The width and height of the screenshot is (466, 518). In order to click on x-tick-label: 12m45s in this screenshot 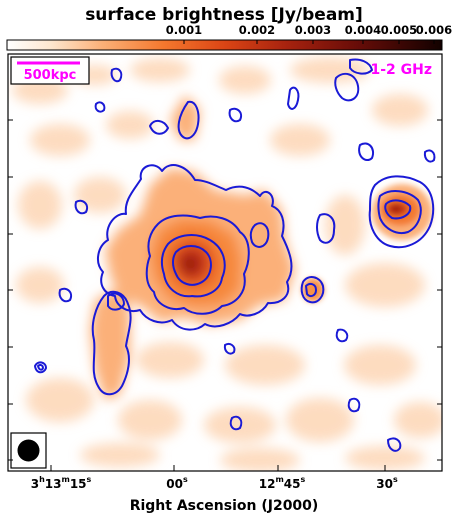, I will do `click(282, 483)`.